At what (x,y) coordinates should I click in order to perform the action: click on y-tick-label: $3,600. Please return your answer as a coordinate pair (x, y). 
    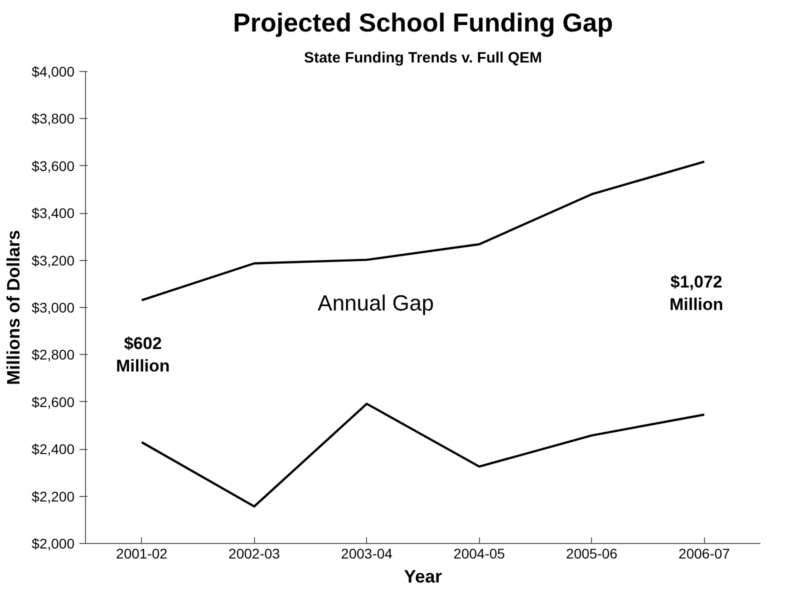
    Looking at the image, I should click on (53, 166).